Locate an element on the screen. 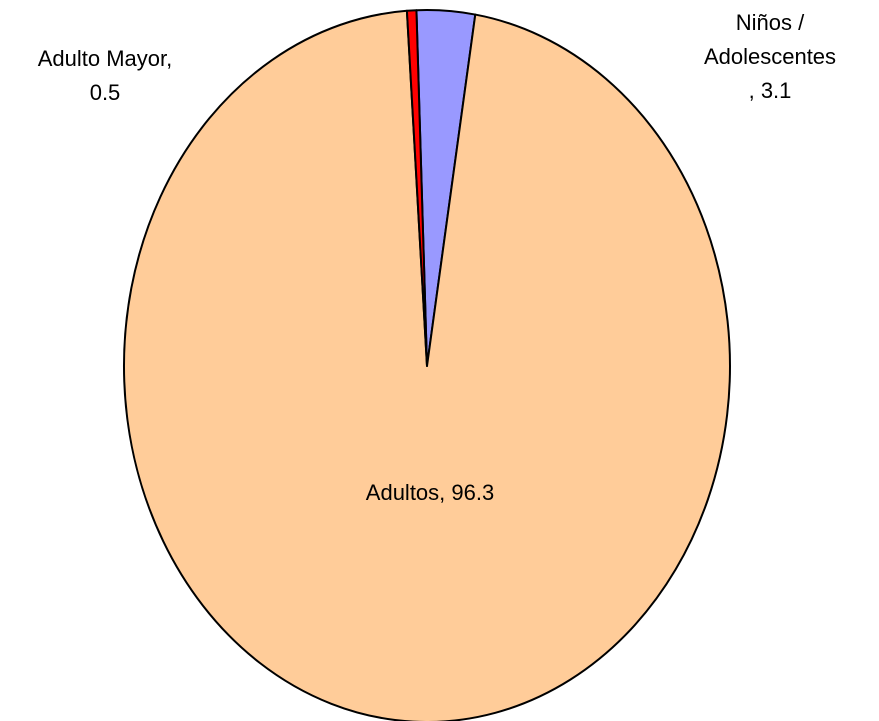 This screenshot has height=721, width=879. data-label-line: Niños / is located at coordinates (770, 22).